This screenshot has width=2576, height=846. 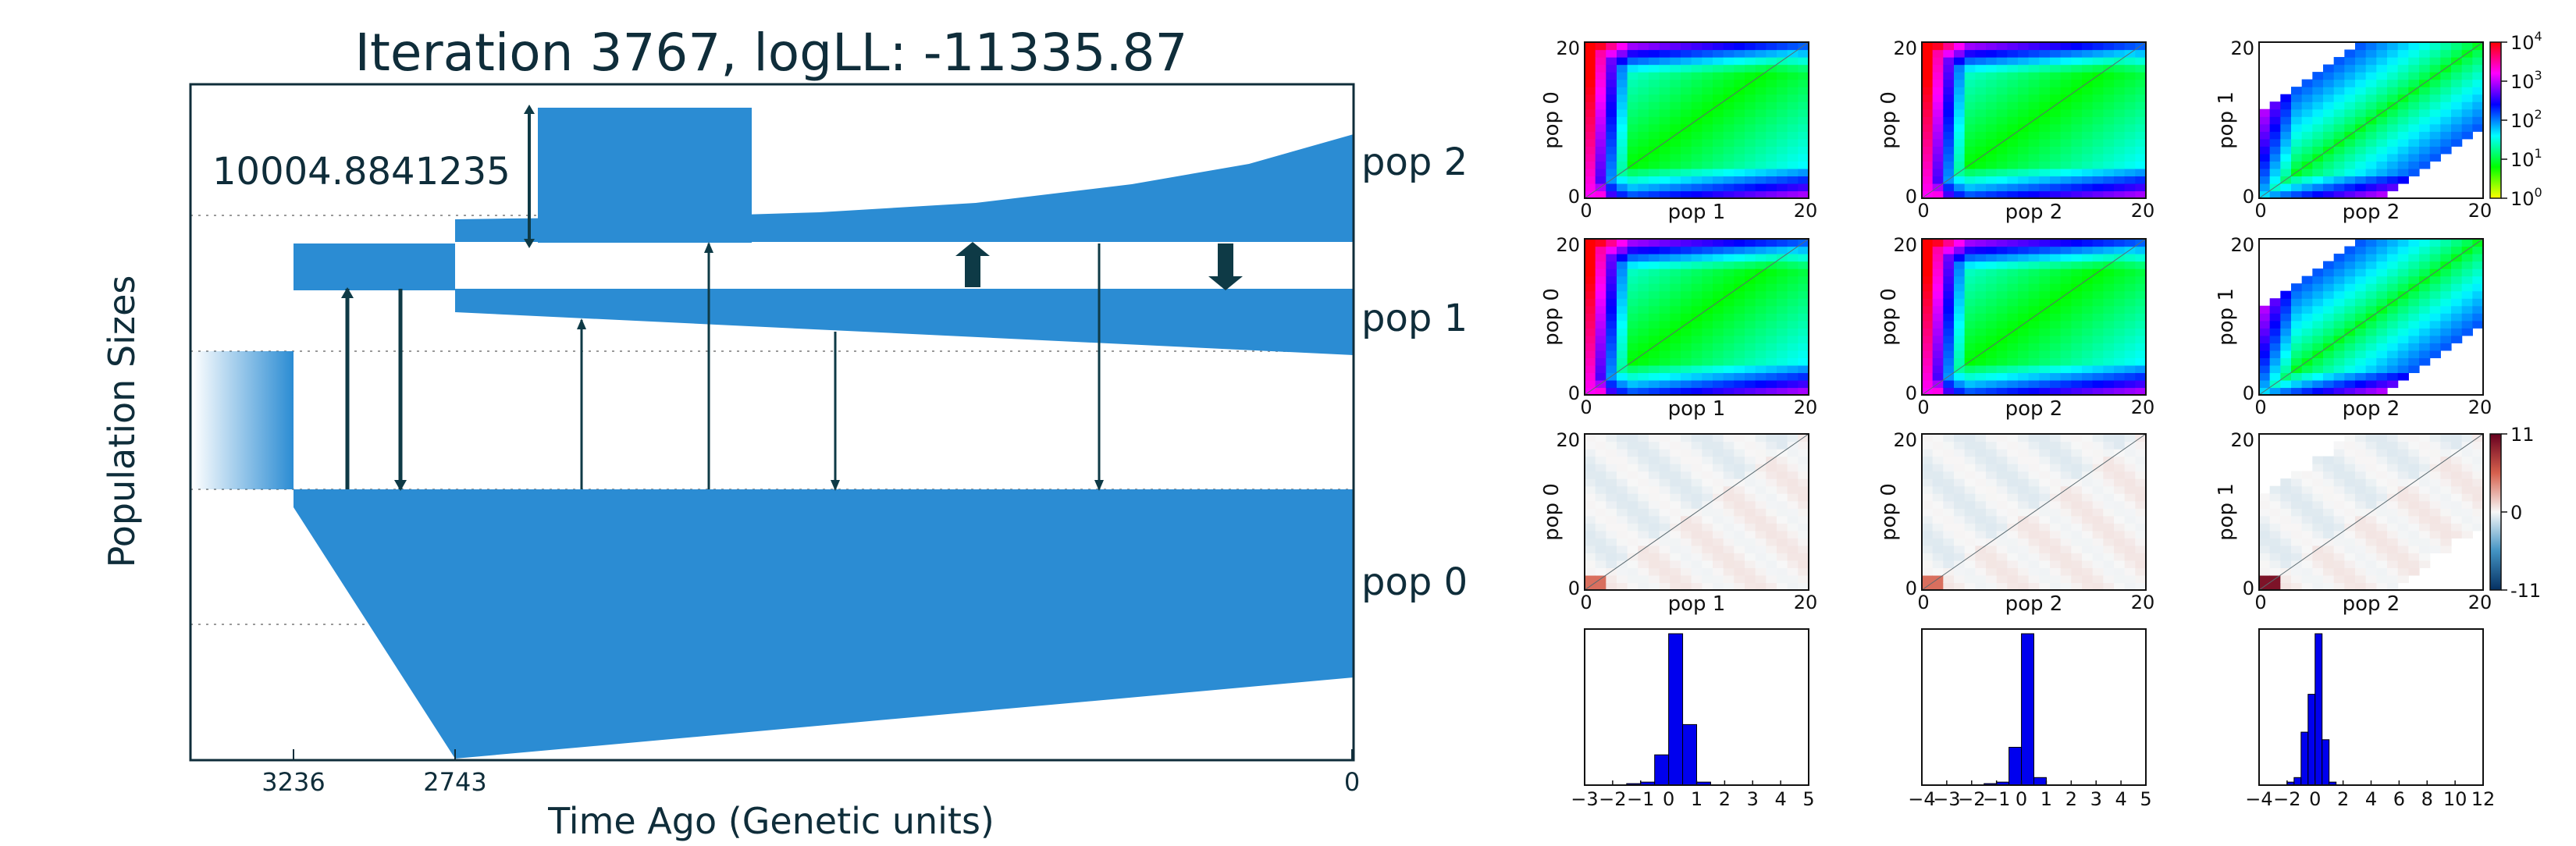 What do you see at coordinates (2371, 120) in the screenshot?
I see `diagonal-line` at bounding box center [2371, 120].